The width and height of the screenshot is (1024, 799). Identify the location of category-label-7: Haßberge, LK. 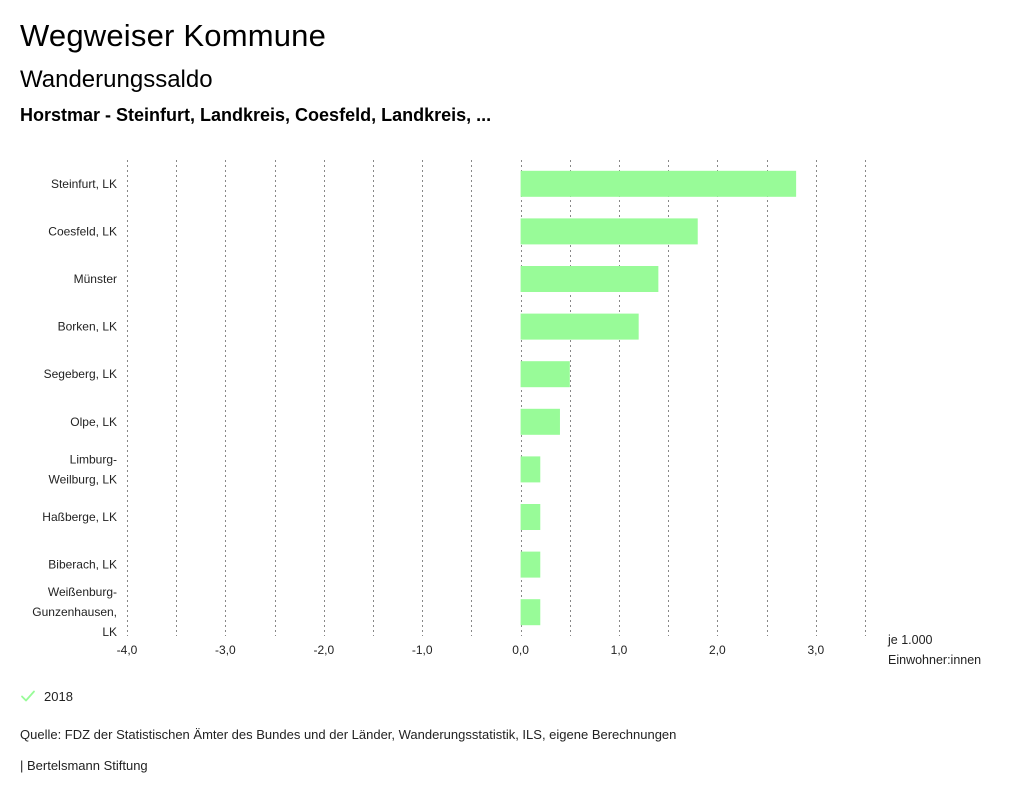
(79, 517).